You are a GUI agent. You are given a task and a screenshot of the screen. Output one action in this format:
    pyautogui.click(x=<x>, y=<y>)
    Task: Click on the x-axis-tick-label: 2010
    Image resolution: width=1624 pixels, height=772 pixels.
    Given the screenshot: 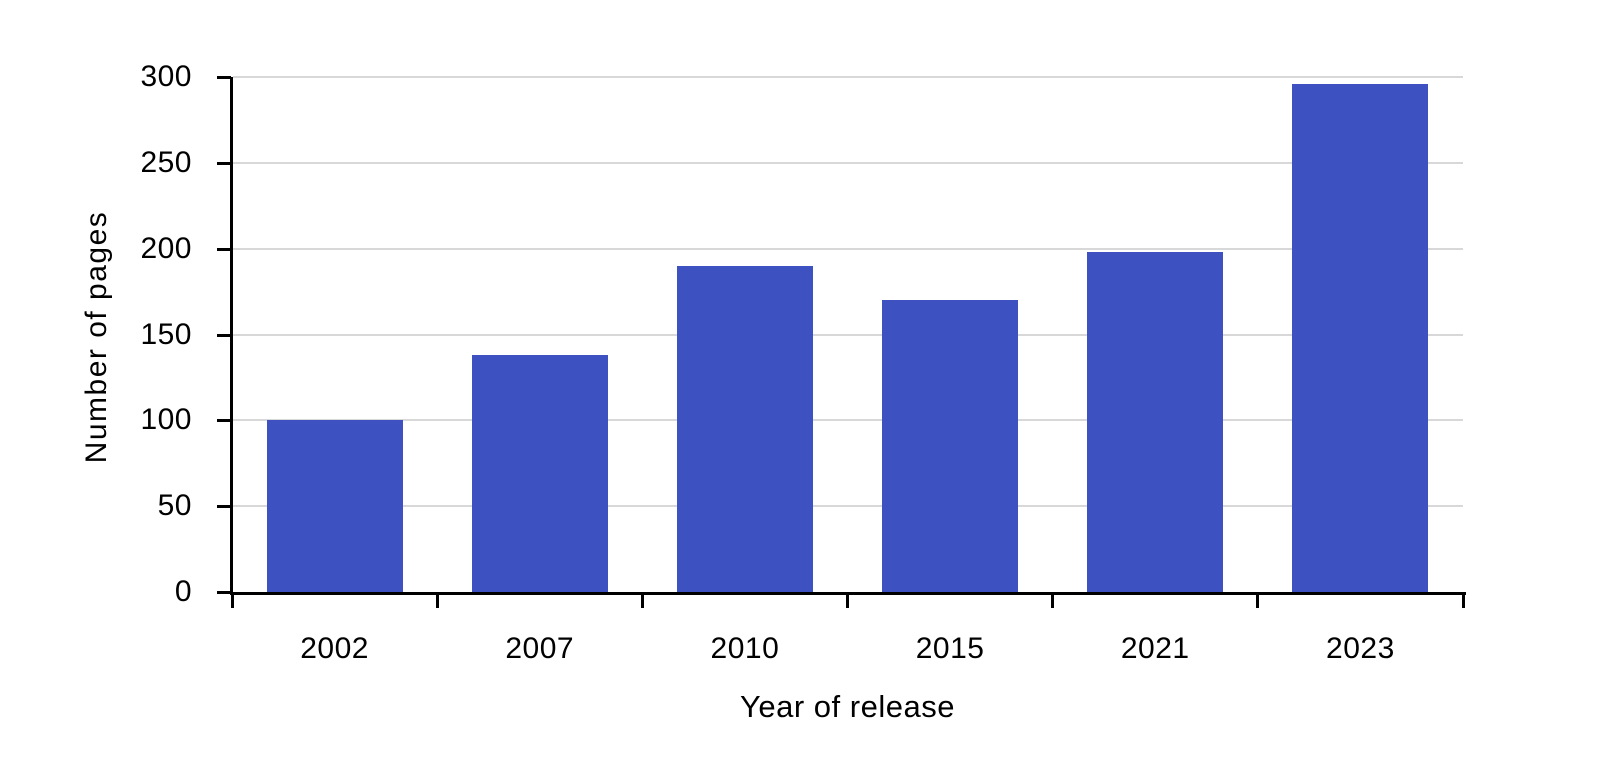 What is the action you would take?
    pyautogui.click(x=745, y=648)
    